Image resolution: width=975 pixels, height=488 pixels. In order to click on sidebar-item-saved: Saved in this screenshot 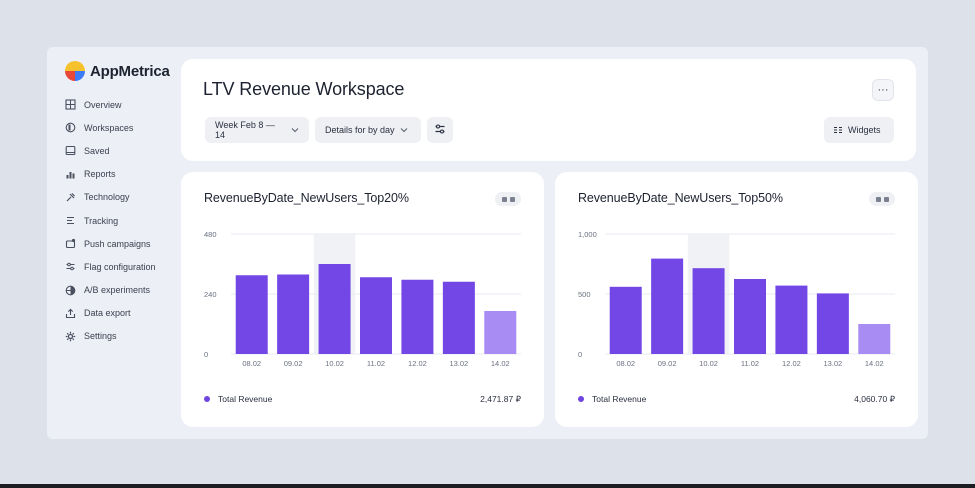, I will do `click(123, 150)`.